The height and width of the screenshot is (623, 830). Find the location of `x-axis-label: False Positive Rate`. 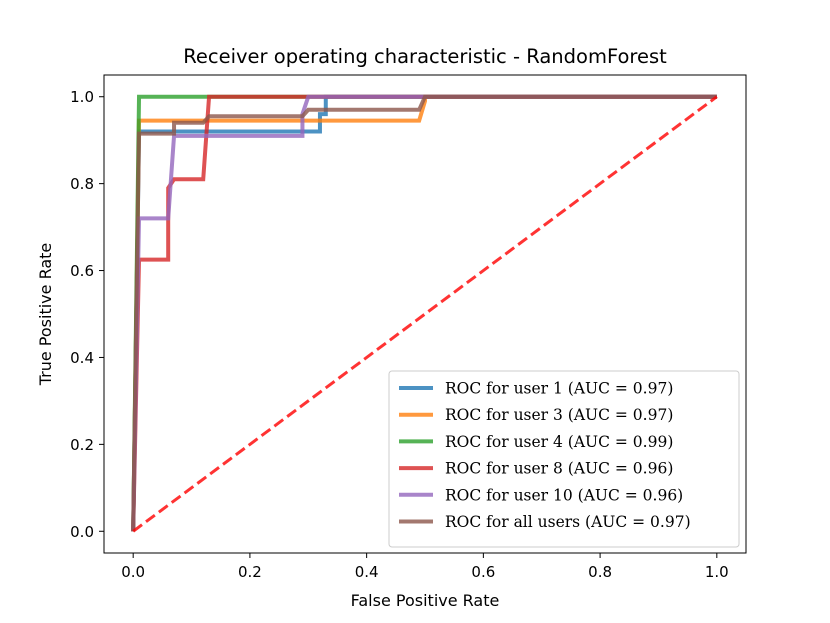

x-axis-label: False Positive Rate is located at coordinates (425, 600).